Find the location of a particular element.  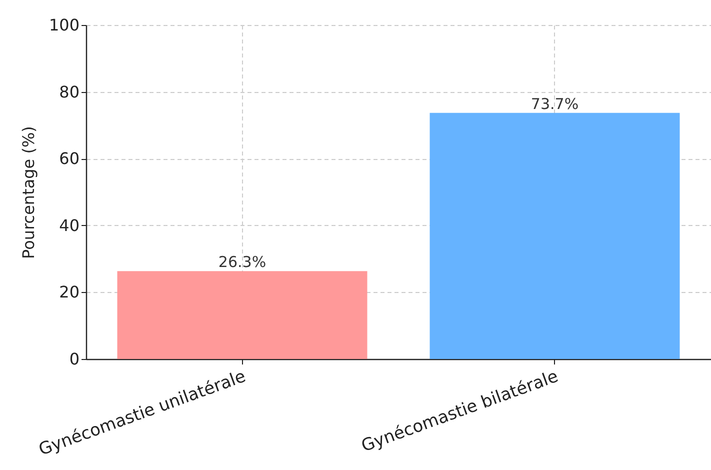

data-label: 26.3% is located at coordinates (242, 262).